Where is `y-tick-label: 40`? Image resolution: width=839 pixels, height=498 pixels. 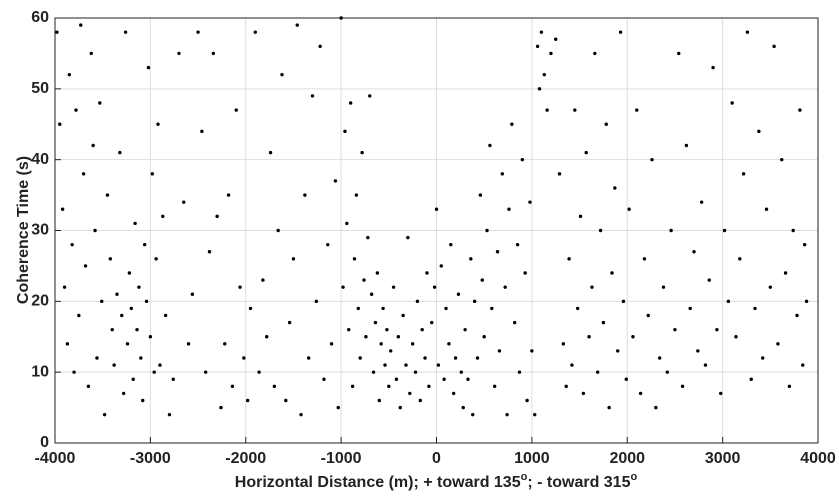 y-tick-label: 40 is located at coordinates (40, 159).